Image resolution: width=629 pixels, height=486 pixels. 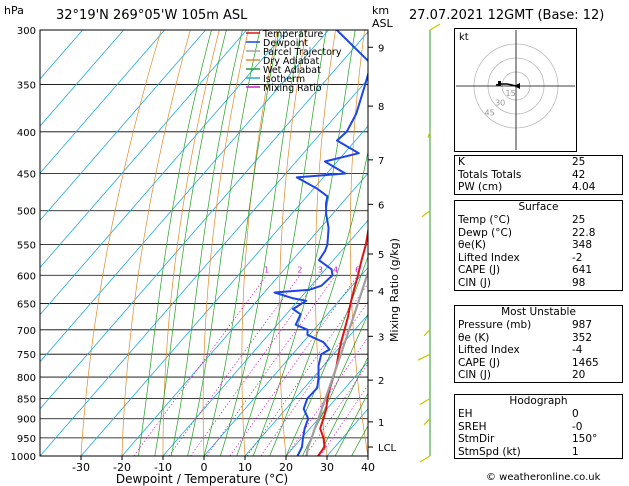 I want to click on mixing-ratio-label: 6, so click(x=357, y=269).